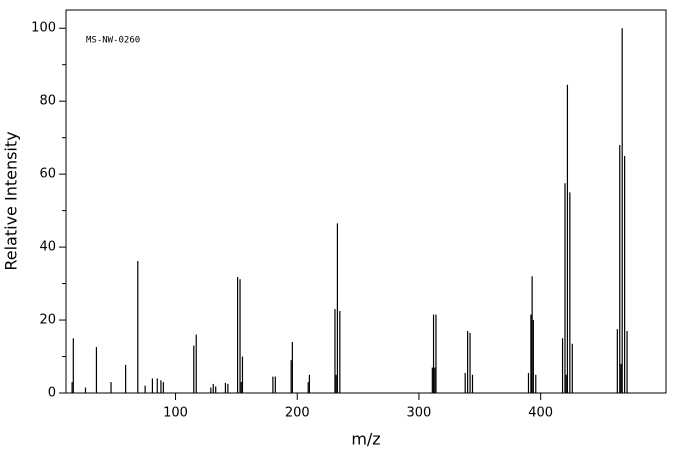 The width and height of the screenshot is (676, 459). I want to click on y-tick-label: 40, so click(47, 247).